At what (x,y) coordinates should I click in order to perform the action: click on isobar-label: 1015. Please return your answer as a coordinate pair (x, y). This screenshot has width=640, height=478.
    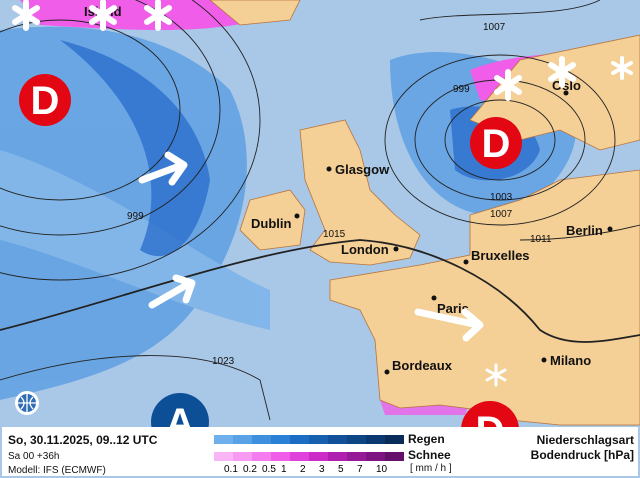
    Looking at the image, I should click on (334, 234).